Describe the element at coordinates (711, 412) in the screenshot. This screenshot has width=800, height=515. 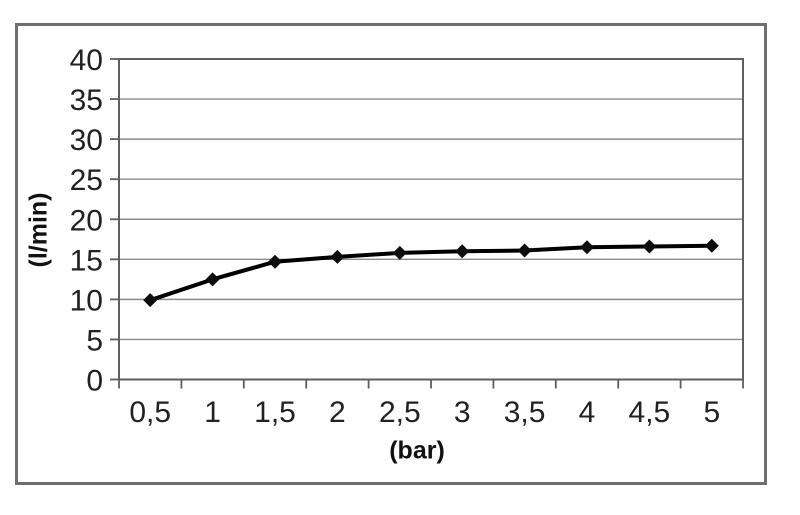
I see `x-tick-label: 5` at that location.